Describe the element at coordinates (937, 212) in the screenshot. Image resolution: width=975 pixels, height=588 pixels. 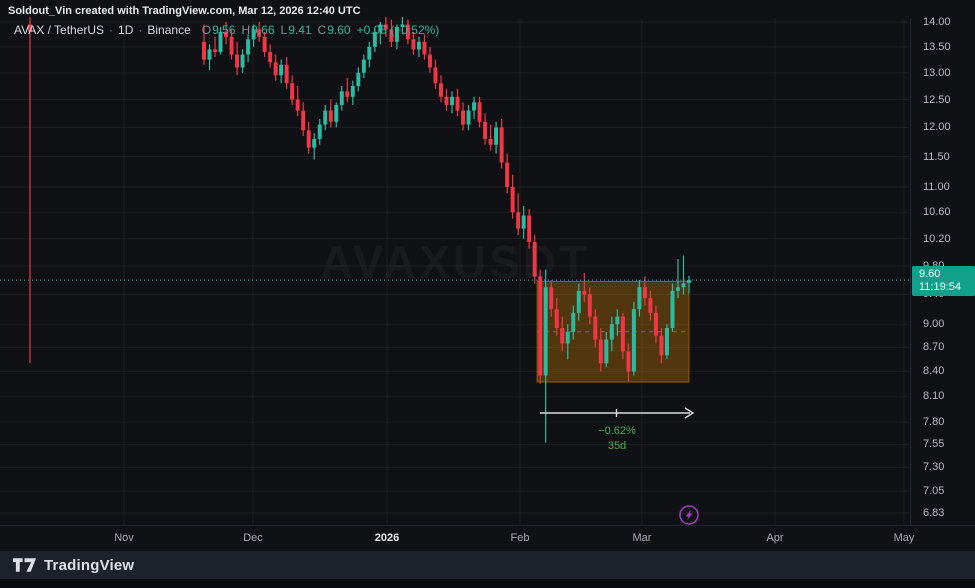
I see `price-tick-label: 10.60` at that location.